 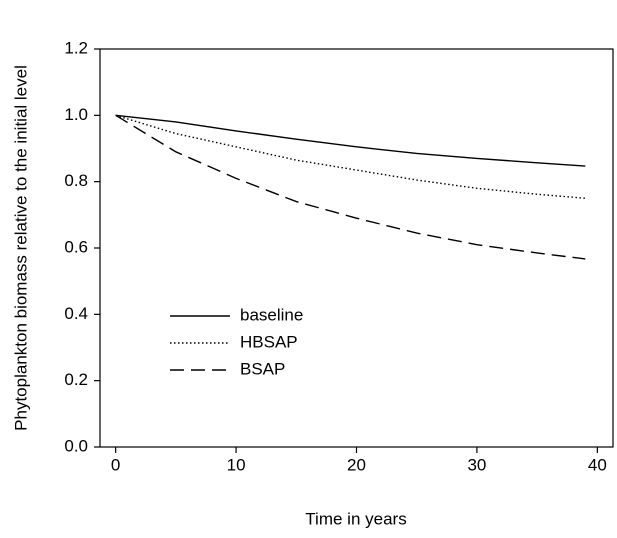 What do you see at coordinates (236, 464) in the screenshot?
I see `x-tick-label: 10` at bounding box center [236, 464].